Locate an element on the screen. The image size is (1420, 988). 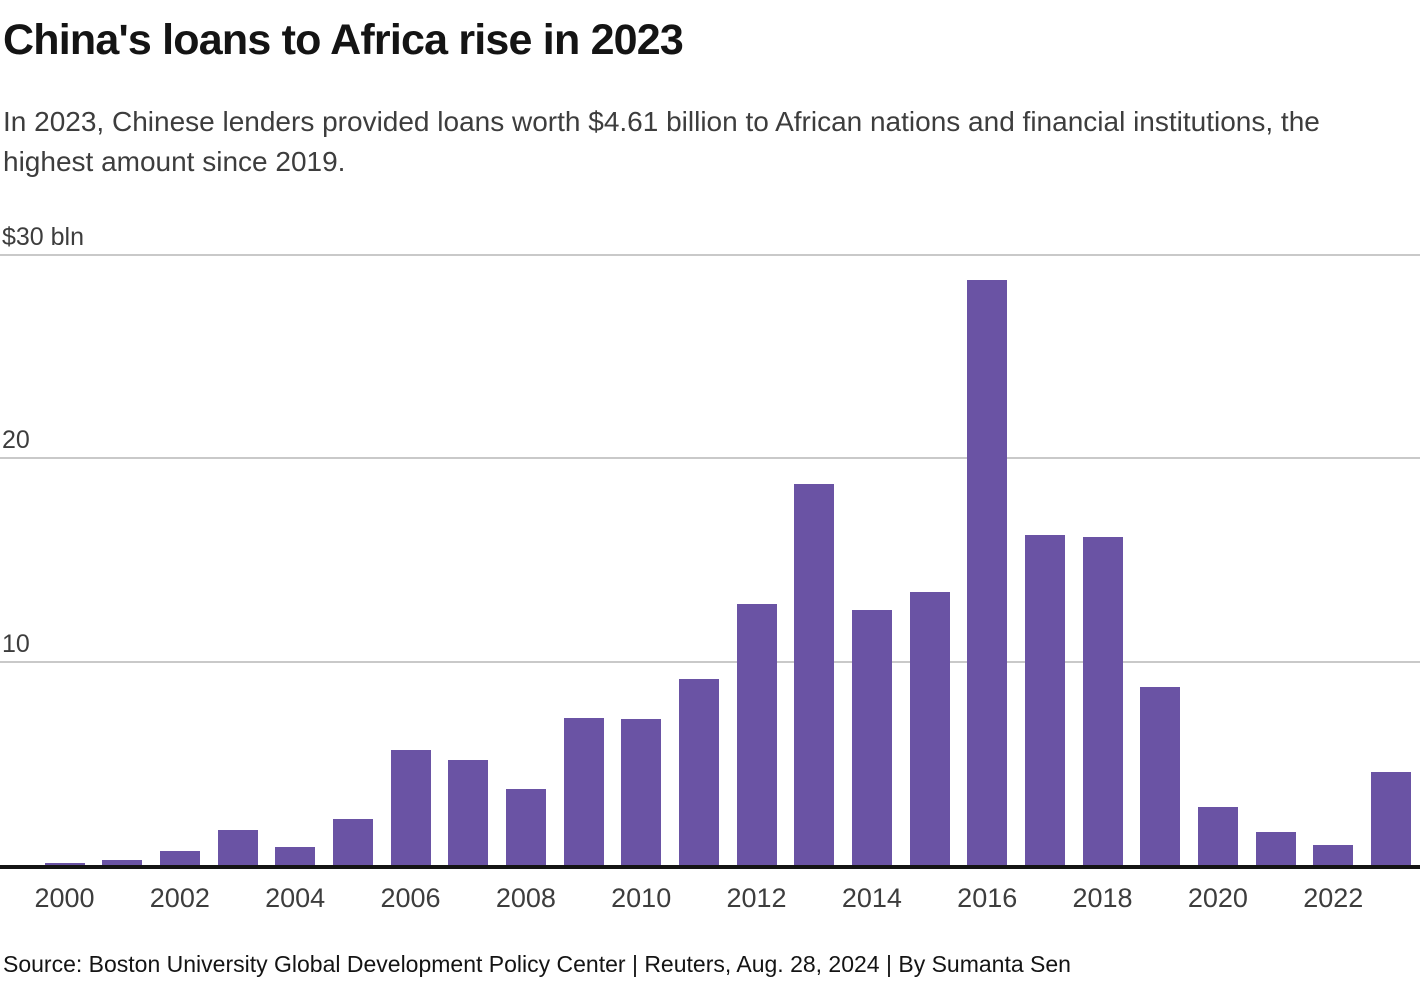
bar-2021 is located at coordinates (1275, 849).